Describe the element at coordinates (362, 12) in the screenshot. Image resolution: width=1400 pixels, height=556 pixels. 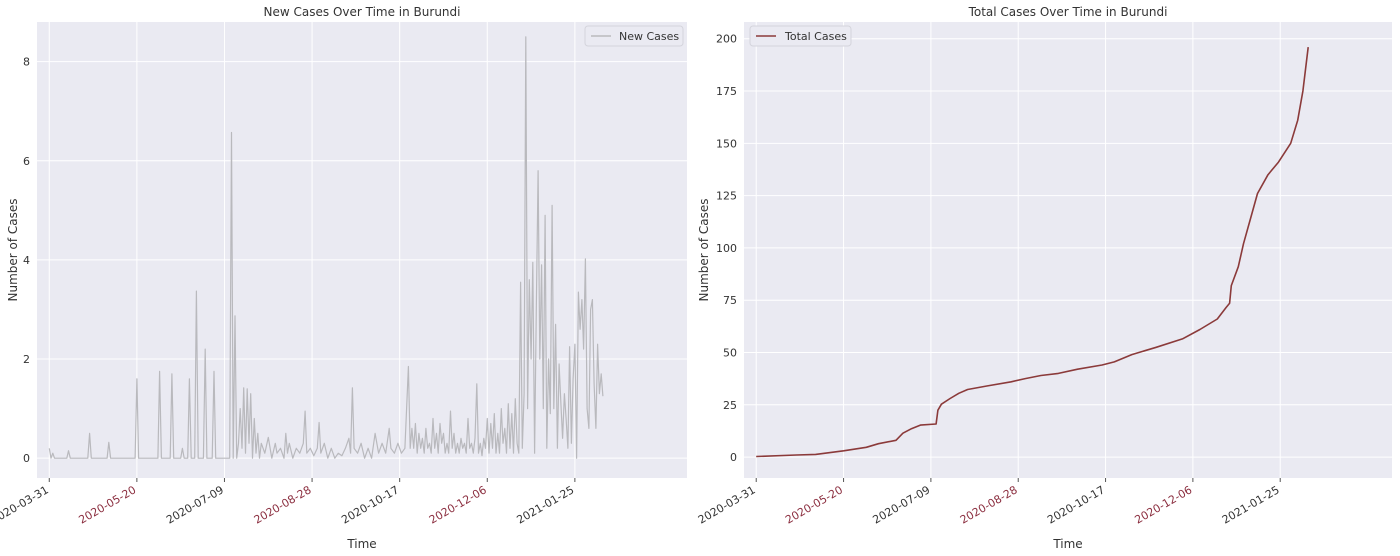
I see `new-cases-chart-title: New Cases Over Time in Burundi` at that location.